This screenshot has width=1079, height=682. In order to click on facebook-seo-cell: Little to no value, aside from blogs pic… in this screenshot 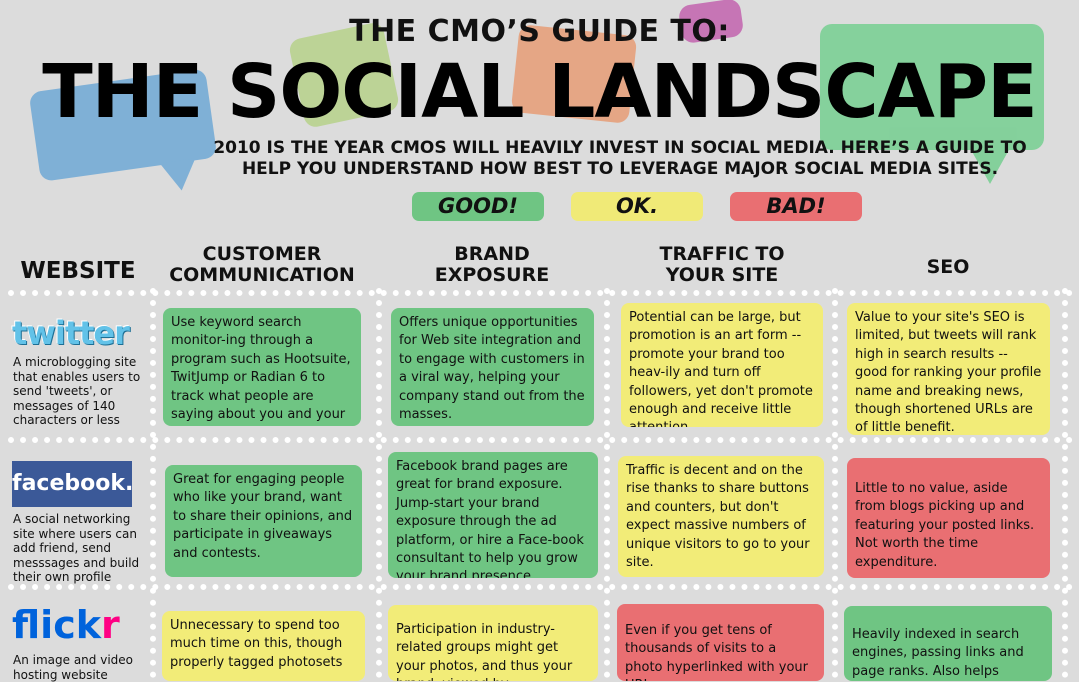, I will do `click(948, 518)`.